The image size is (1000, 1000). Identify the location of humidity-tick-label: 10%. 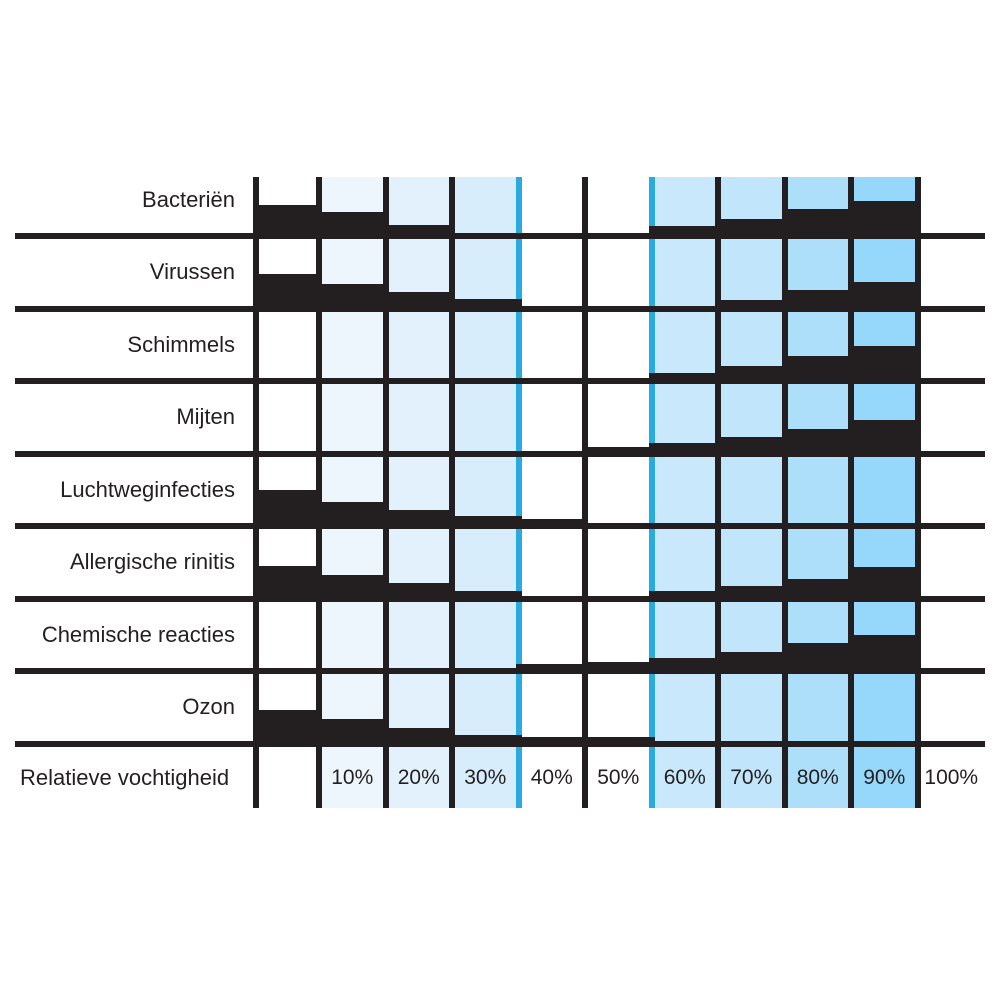
(352, 777).